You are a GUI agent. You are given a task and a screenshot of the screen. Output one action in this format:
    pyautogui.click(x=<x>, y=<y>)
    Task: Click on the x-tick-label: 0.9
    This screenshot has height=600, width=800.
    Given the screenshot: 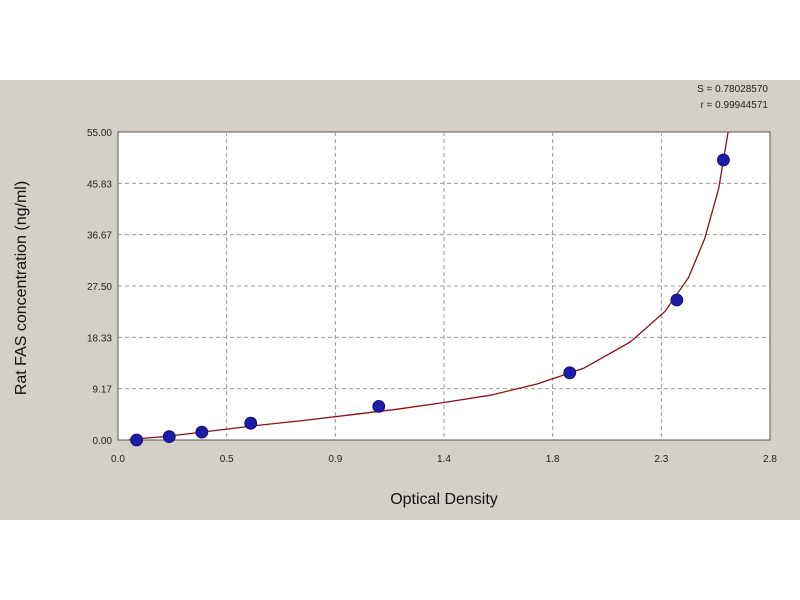 What is the action you would take?
    pyautogui.click(x=335, y=459)
    